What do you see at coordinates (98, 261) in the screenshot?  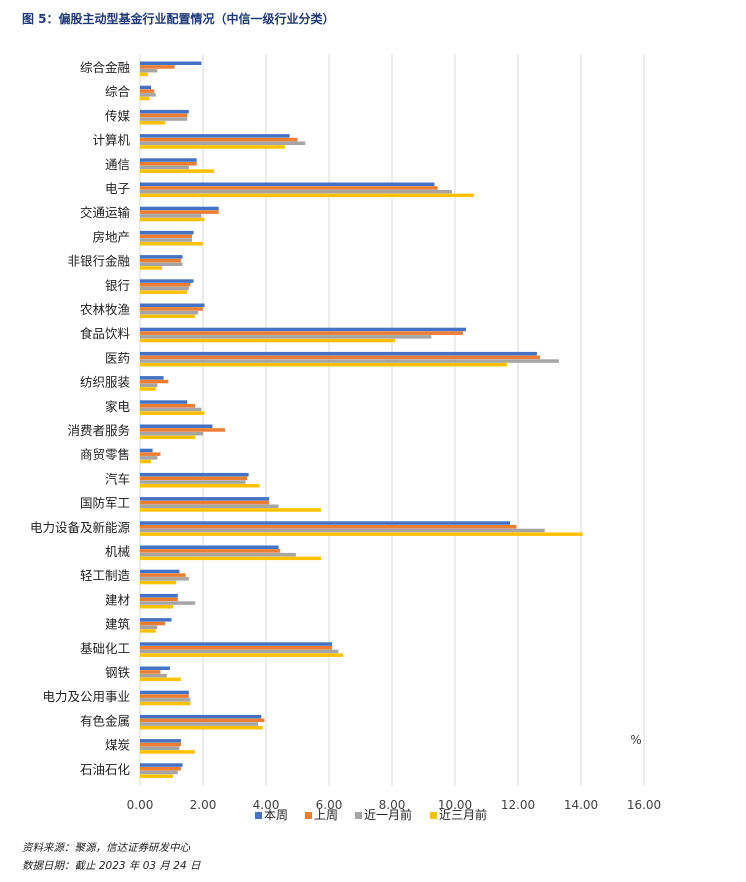 I see `category-label: 非银行金融` at bounding box center [98, 261].